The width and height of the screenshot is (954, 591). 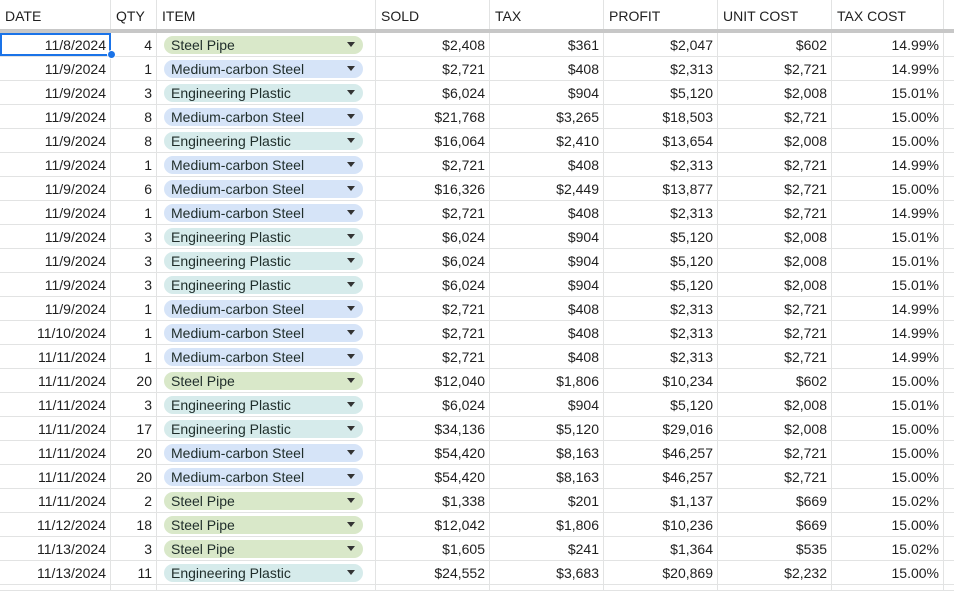 What do you see at coordinates (55, 332) in the screenshot?
I see `date-cell: 11/10/2024` at bounding box center [55, 332].